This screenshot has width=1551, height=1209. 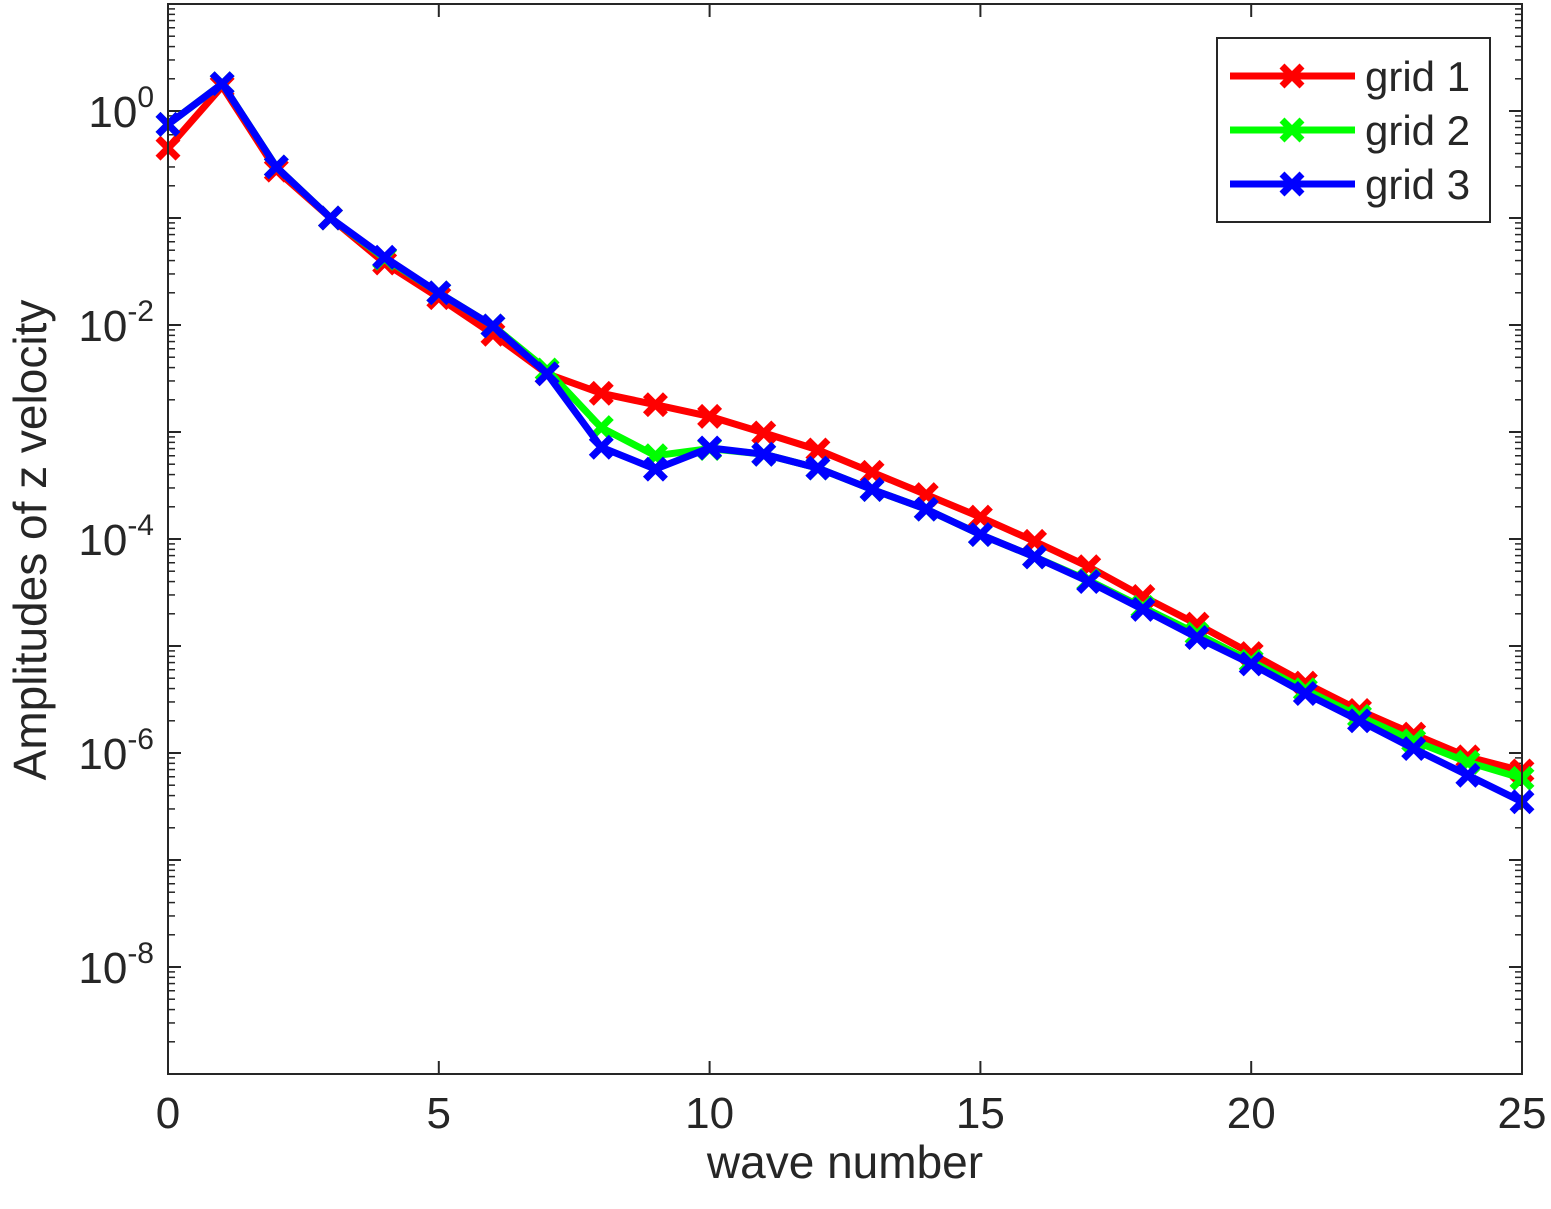 I want to click on y-tick-label: 10⁻⁴, so click(x=116, y=537).